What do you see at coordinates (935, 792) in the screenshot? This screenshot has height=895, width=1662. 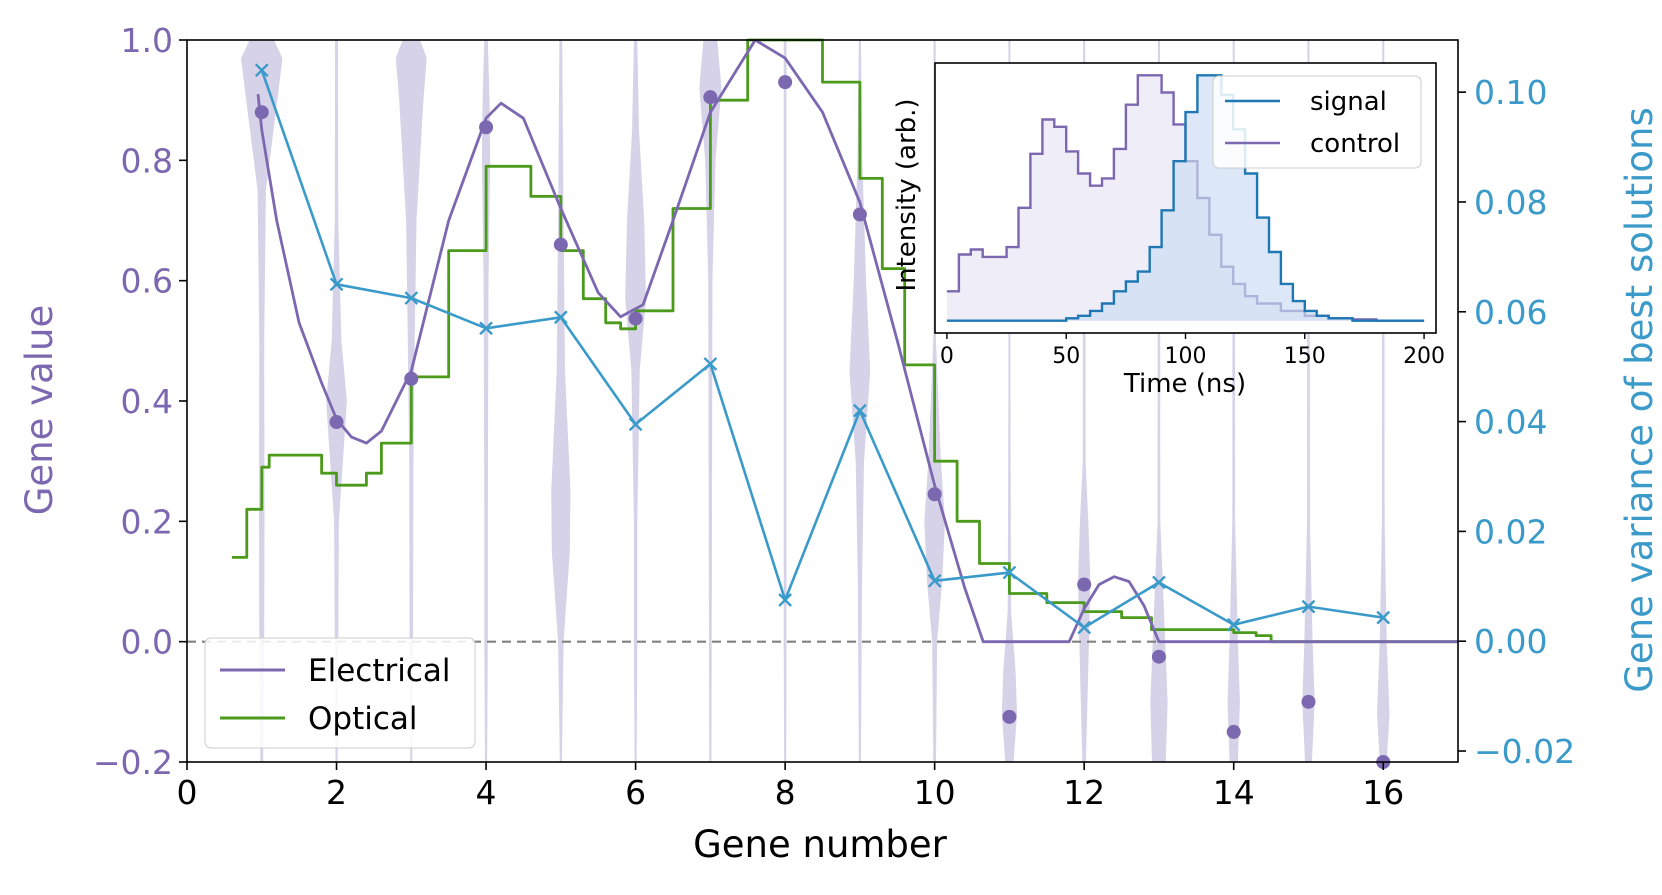 I see `x-tick-label-5: 10` at bounding box center [935, 792].